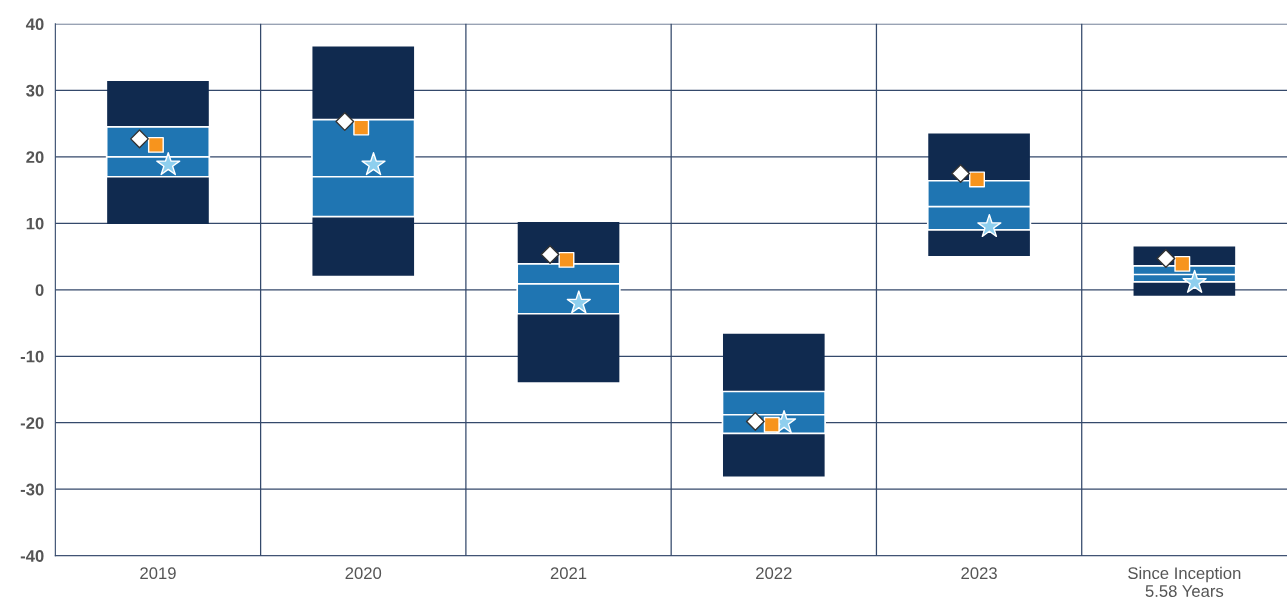 The height and width of the screenshot is (612, 1287). I want to click on x-tick-label: Since Inception 5.58 Years, so click(1184, 581).